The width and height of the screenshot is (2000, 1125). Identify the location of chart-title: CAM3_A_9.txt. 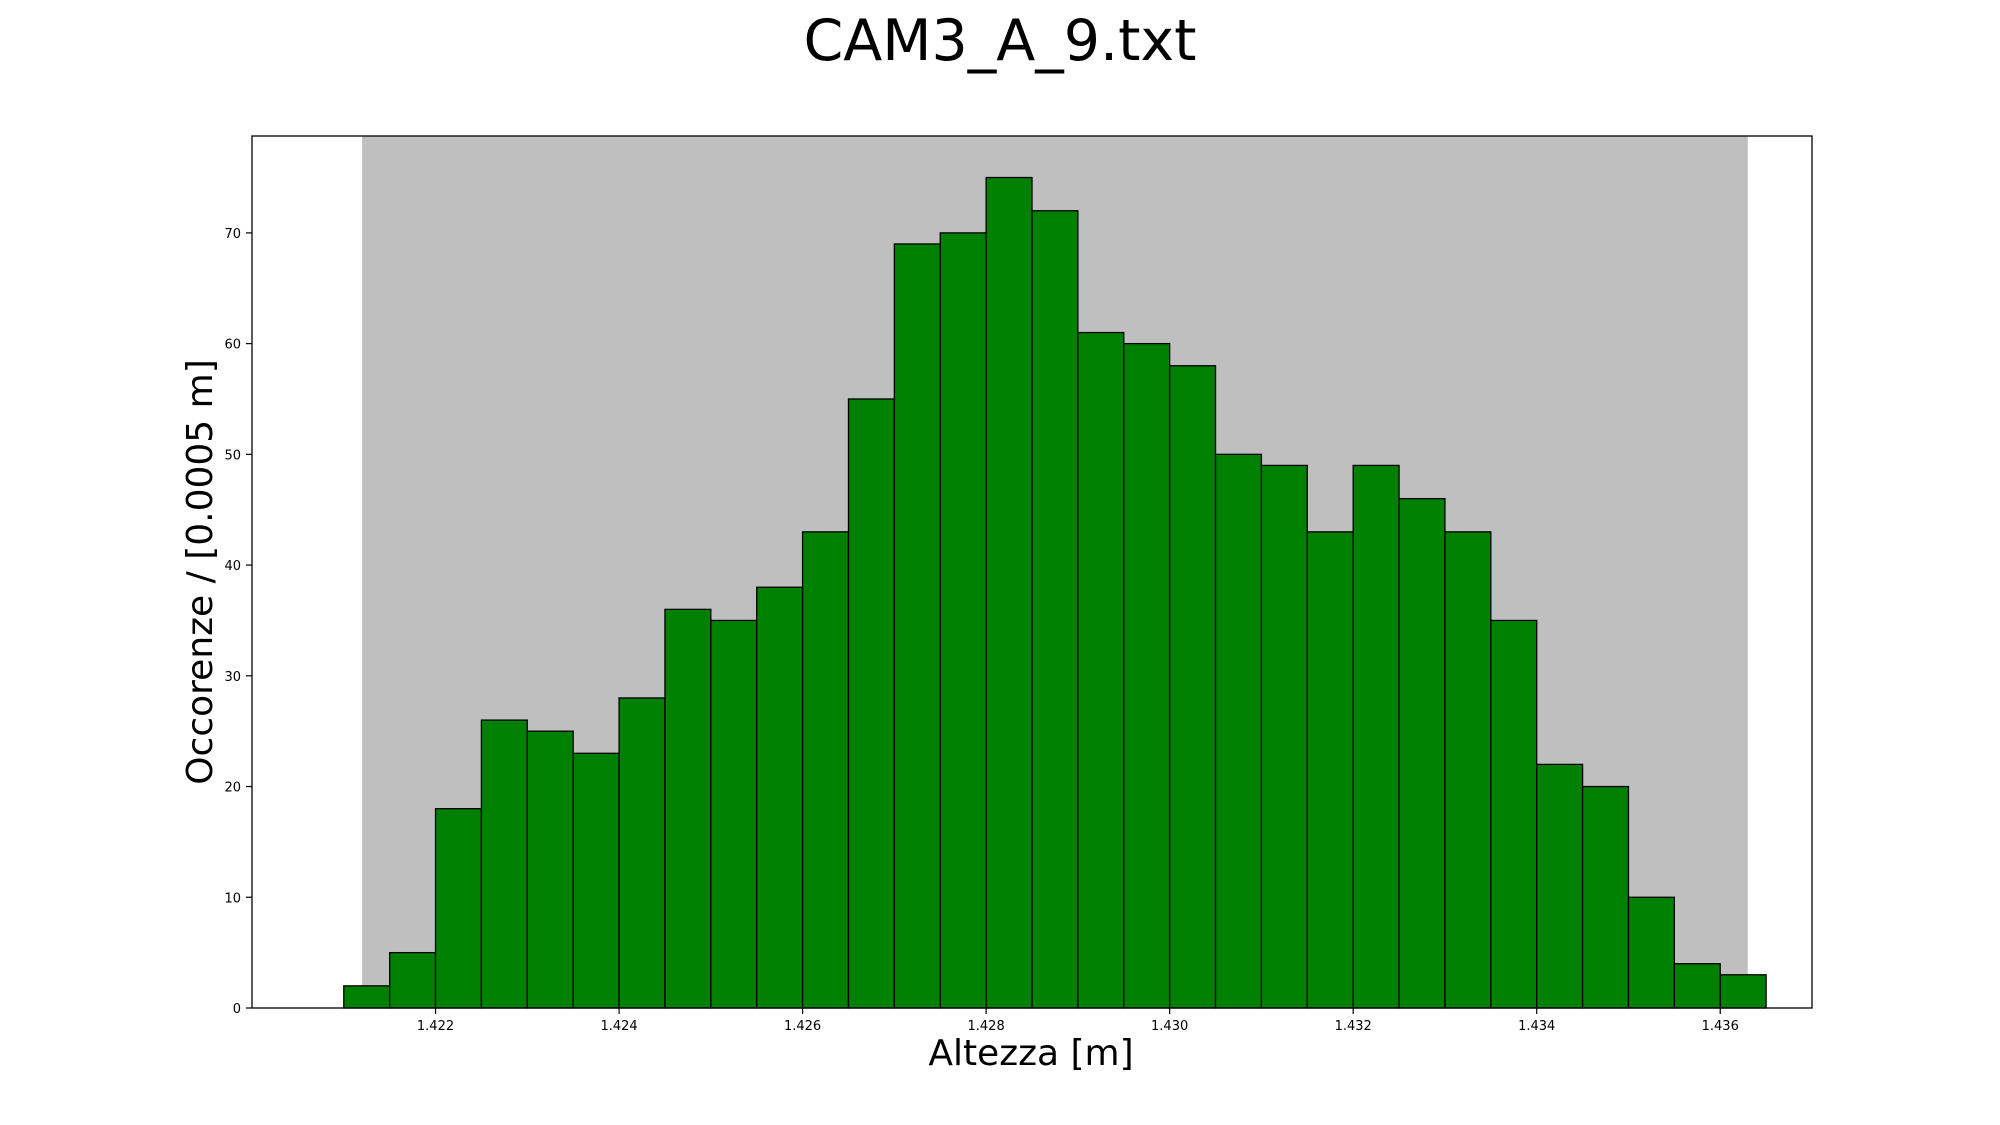
(1000, 41).